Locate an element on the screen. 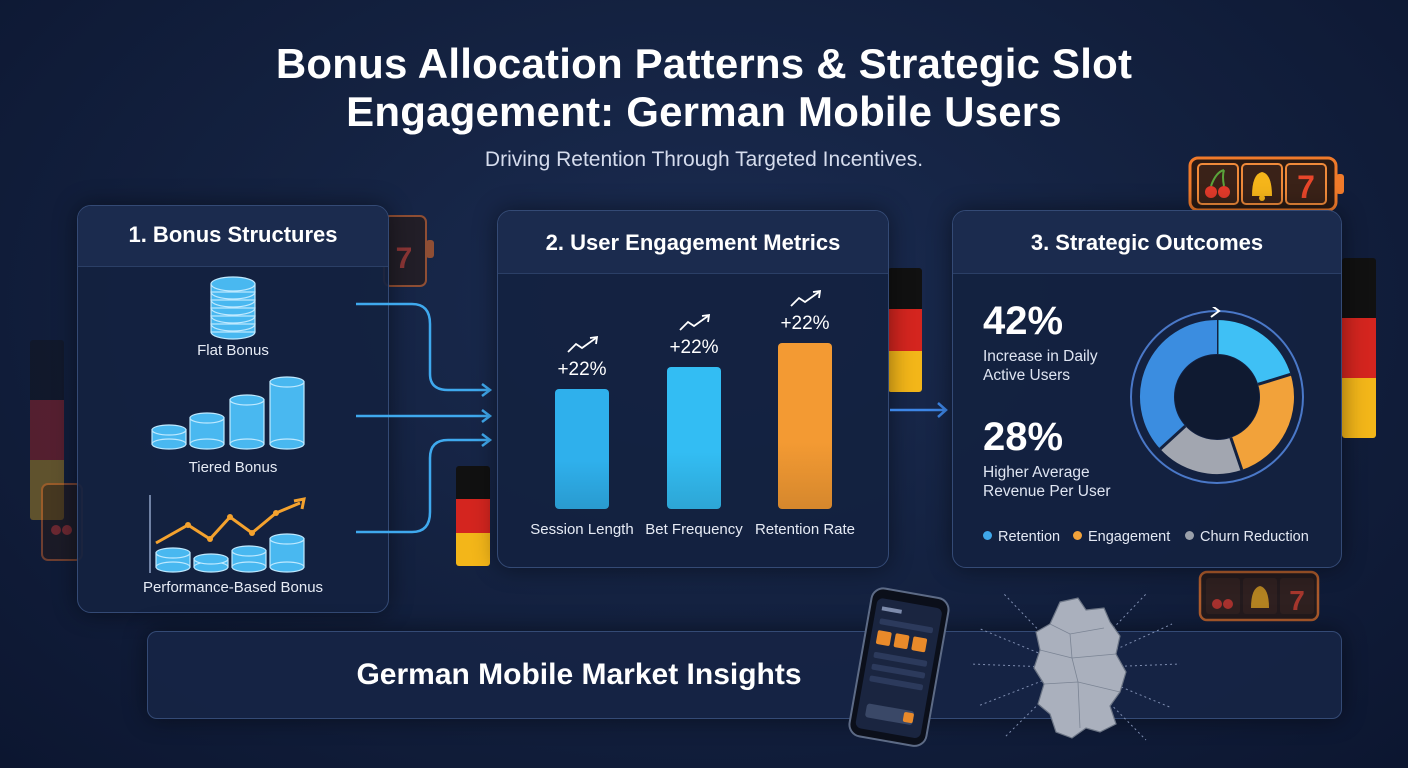  market-insights-banner: German Mobile Market Insights is located at coordinates (744, 675).